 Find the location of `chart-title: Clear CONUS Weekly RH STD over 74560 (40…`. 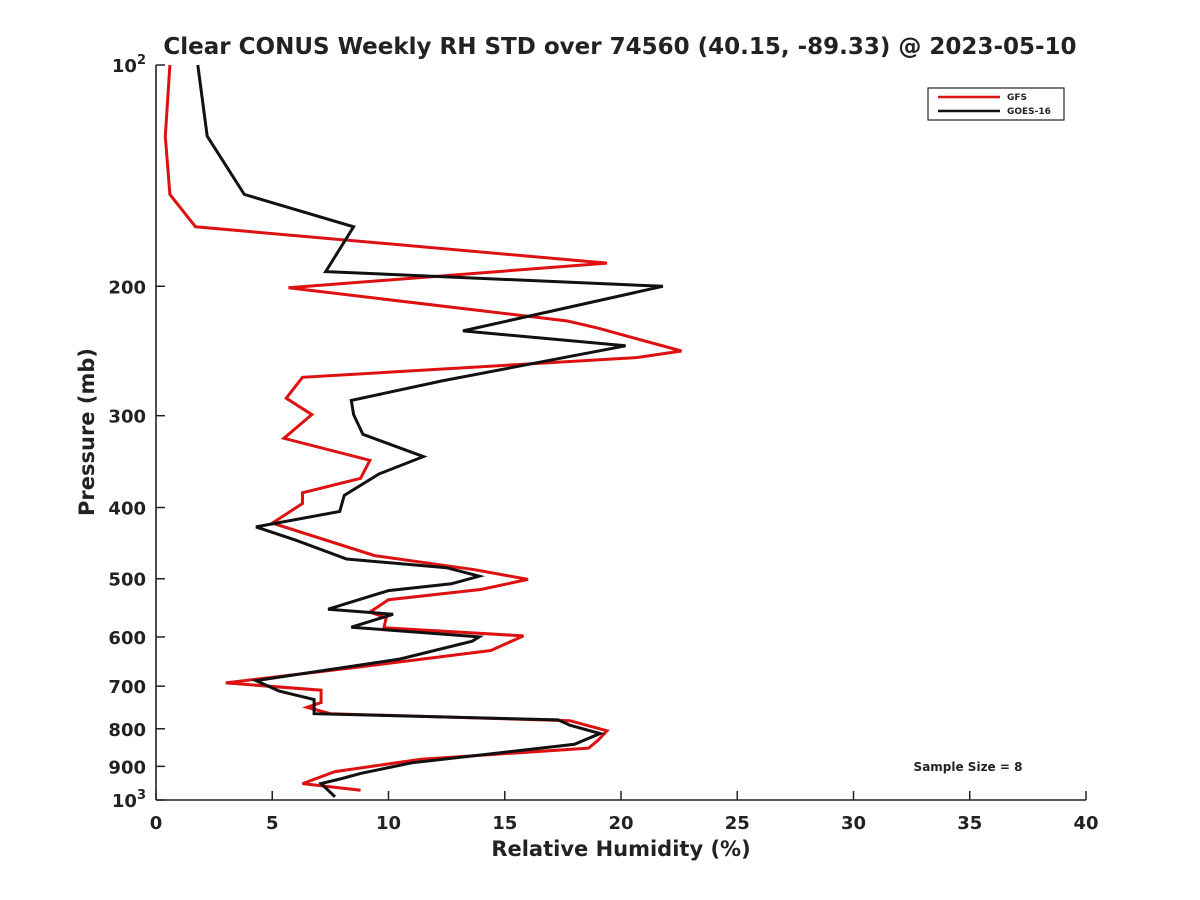

chart-title: Clear CONUS Weekly RH STD over 74560 (40… is located at coordinates (619, 47).